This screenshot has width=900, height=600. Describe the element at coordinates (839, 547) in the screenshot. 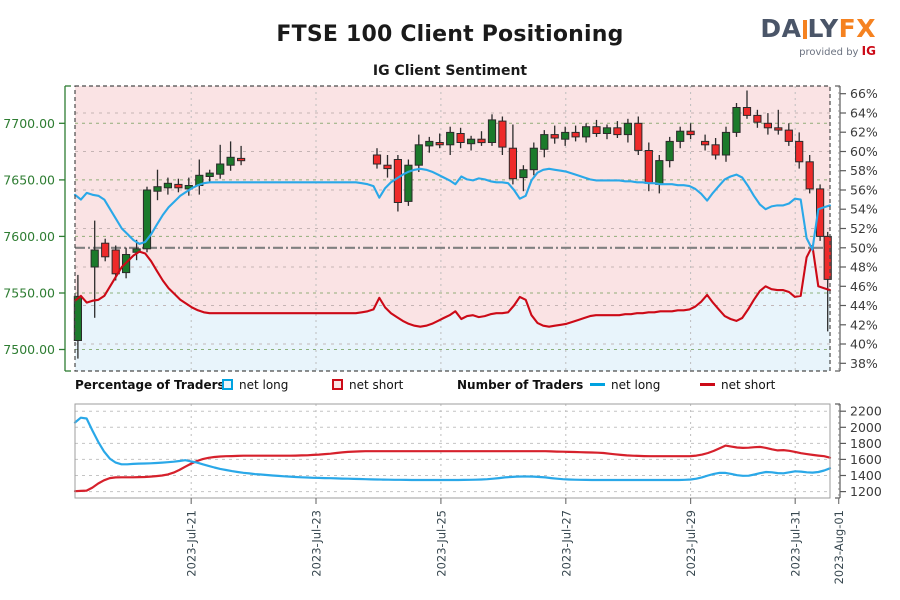

I see `tick-label-date: 2023-Aug-01` at that location.